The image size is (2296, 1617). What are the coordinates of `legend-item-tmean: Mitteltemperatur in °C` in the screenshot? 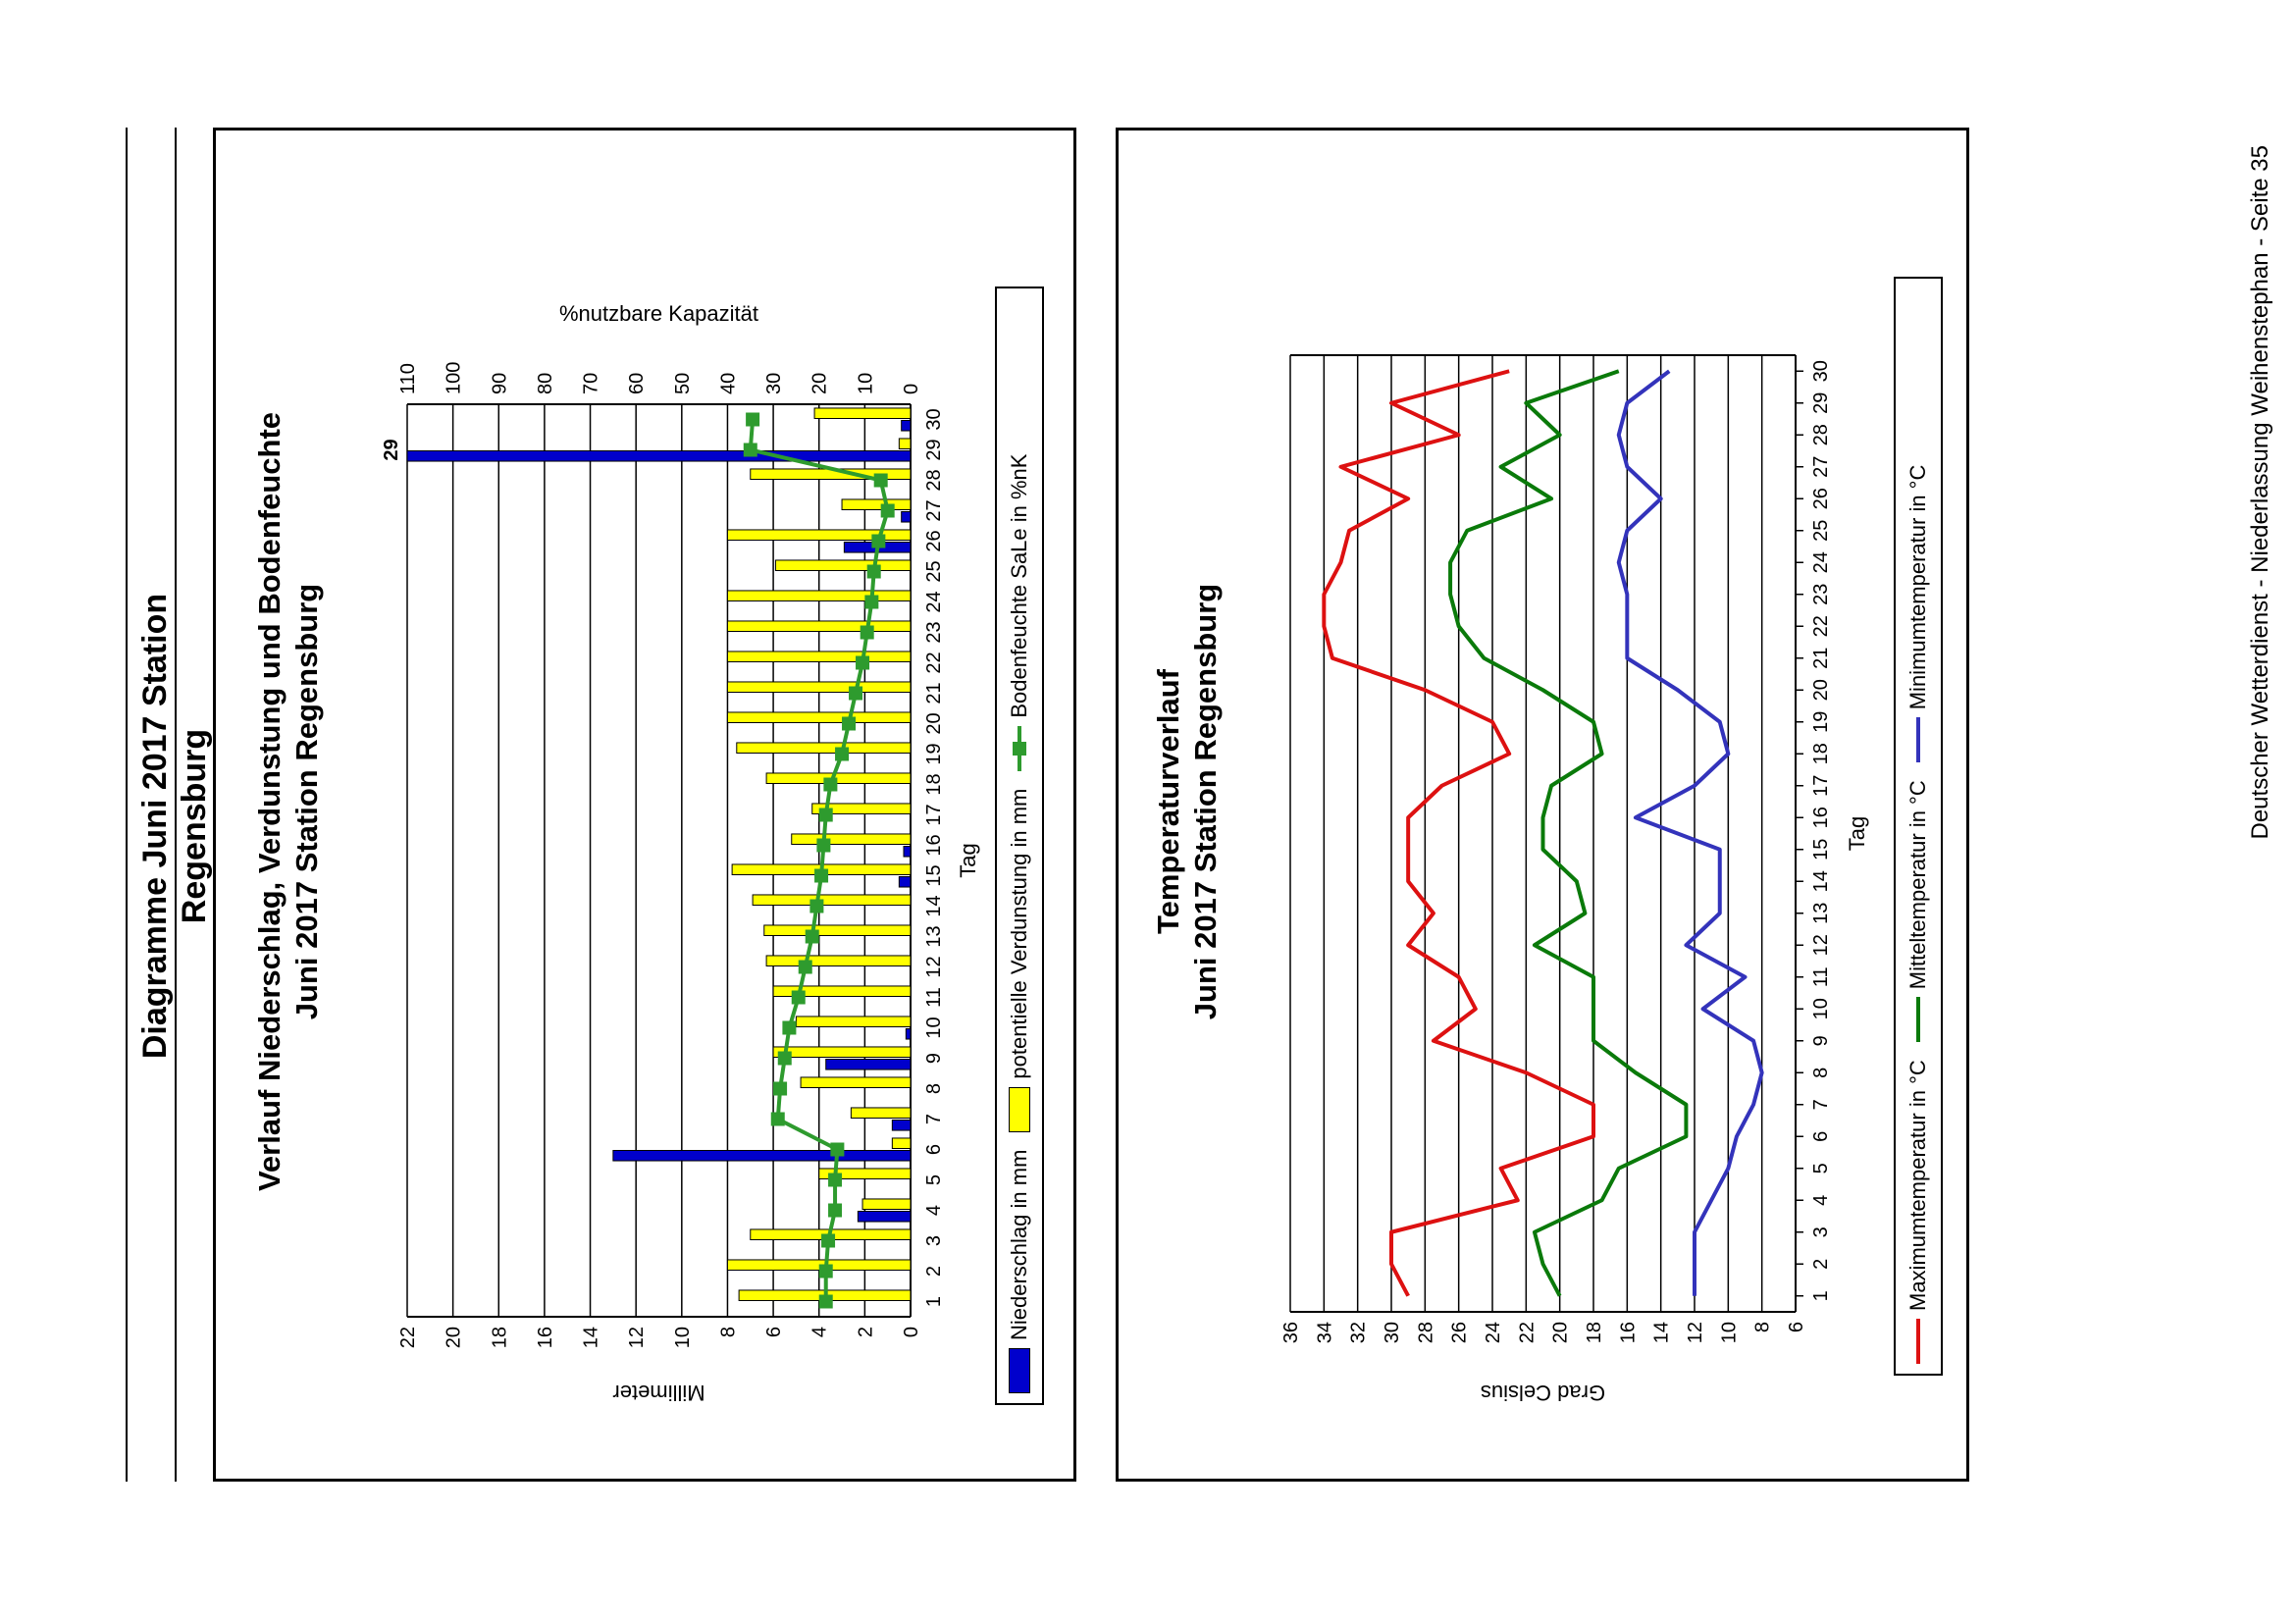 It's located at (1918, 911).